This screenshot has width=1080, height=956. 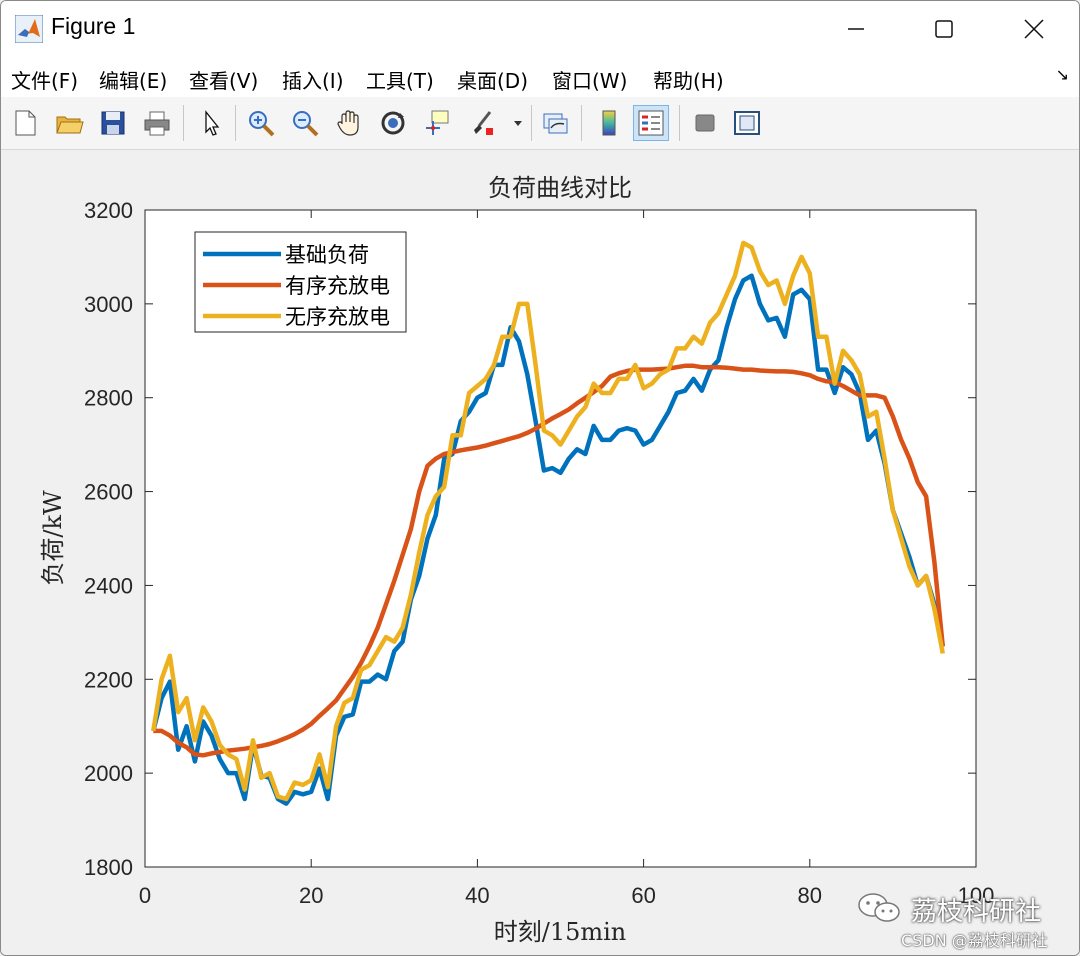 I want to click on open-file-icon, so click(x=70, y=125).